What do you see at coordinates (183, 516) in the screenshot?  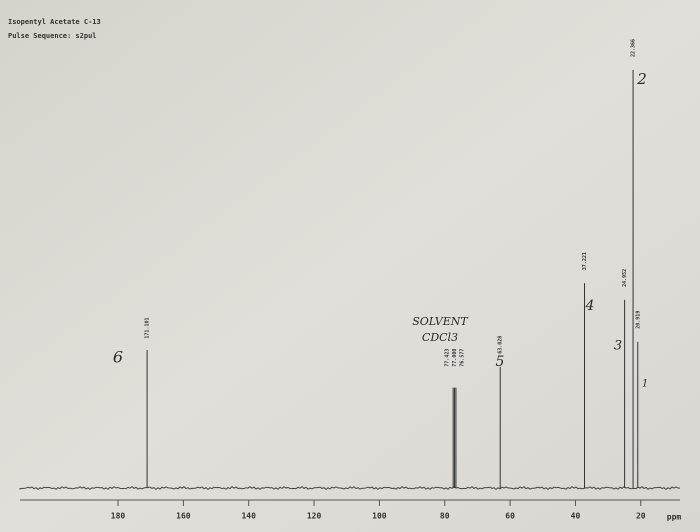 I see `x-tick-label: 160` at bounding box center [183, 516].